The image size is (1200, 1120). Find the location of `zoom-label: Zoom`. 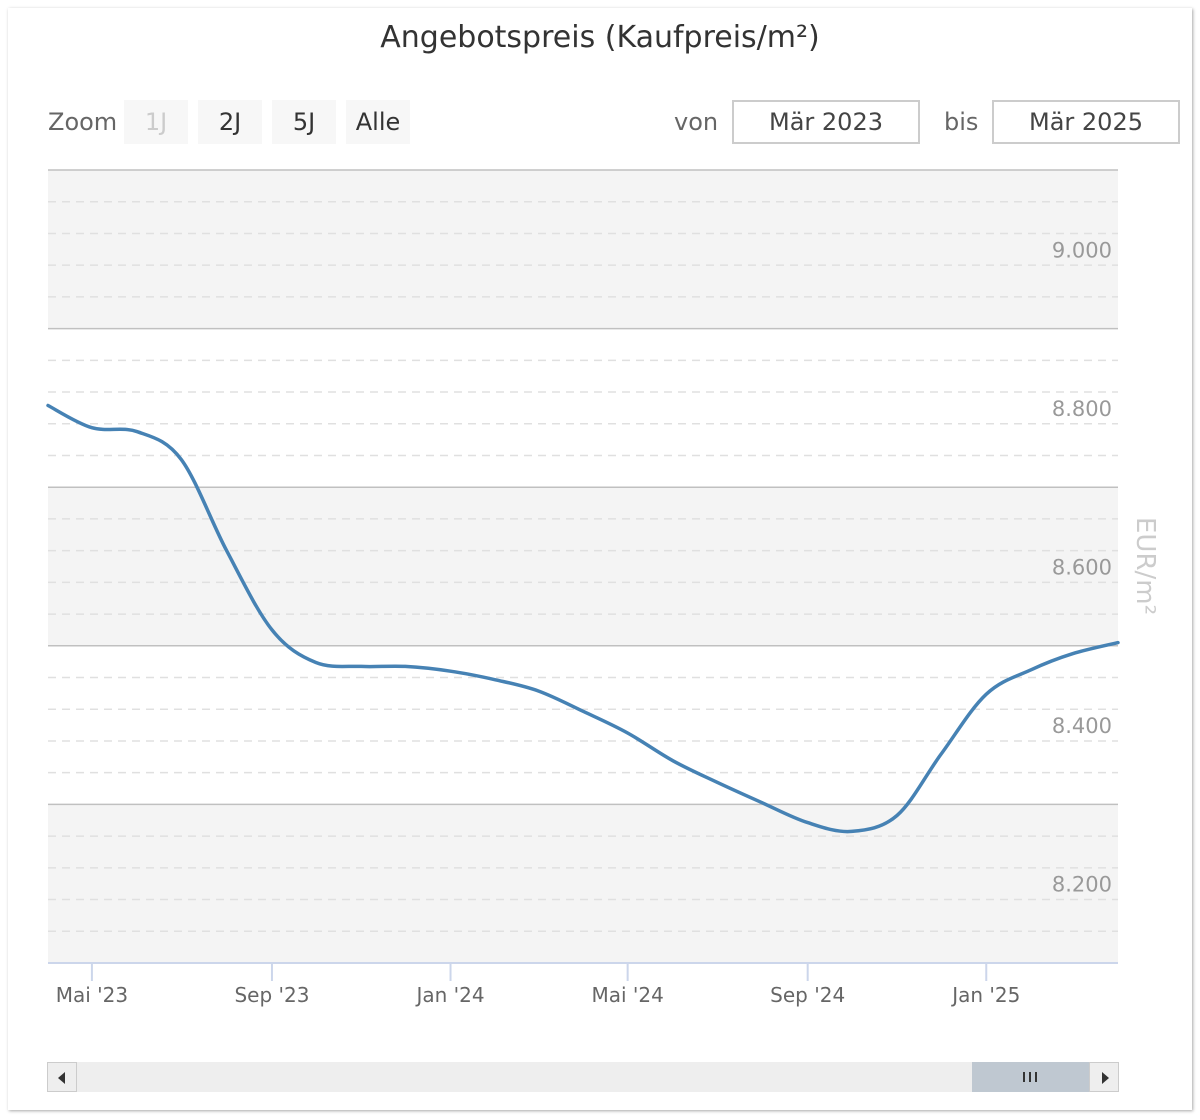

zoom-label: Zoom is located at coordinates (83, 122).